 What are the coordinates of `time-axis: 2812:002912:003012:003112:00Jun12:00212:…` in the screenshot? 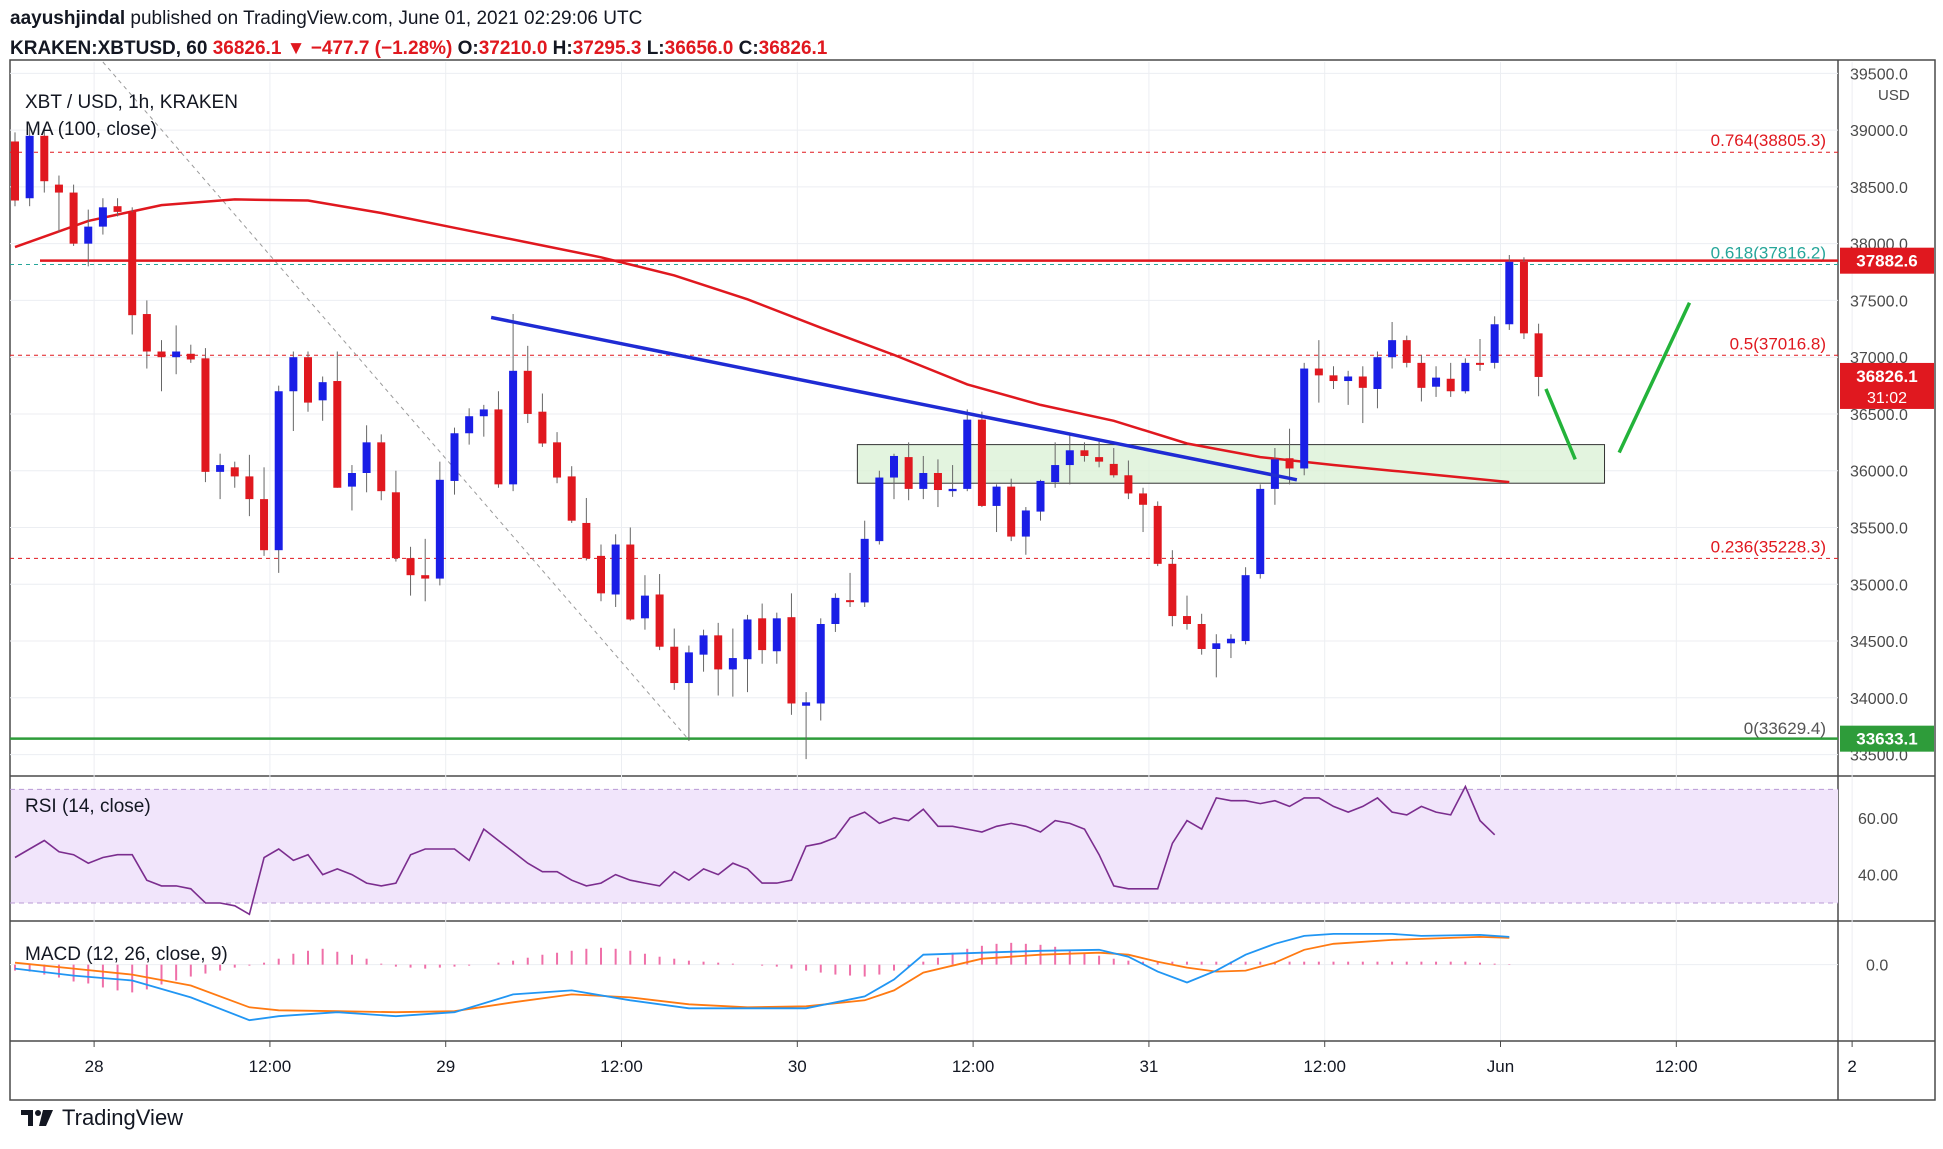 It's located at (1014, 1058).